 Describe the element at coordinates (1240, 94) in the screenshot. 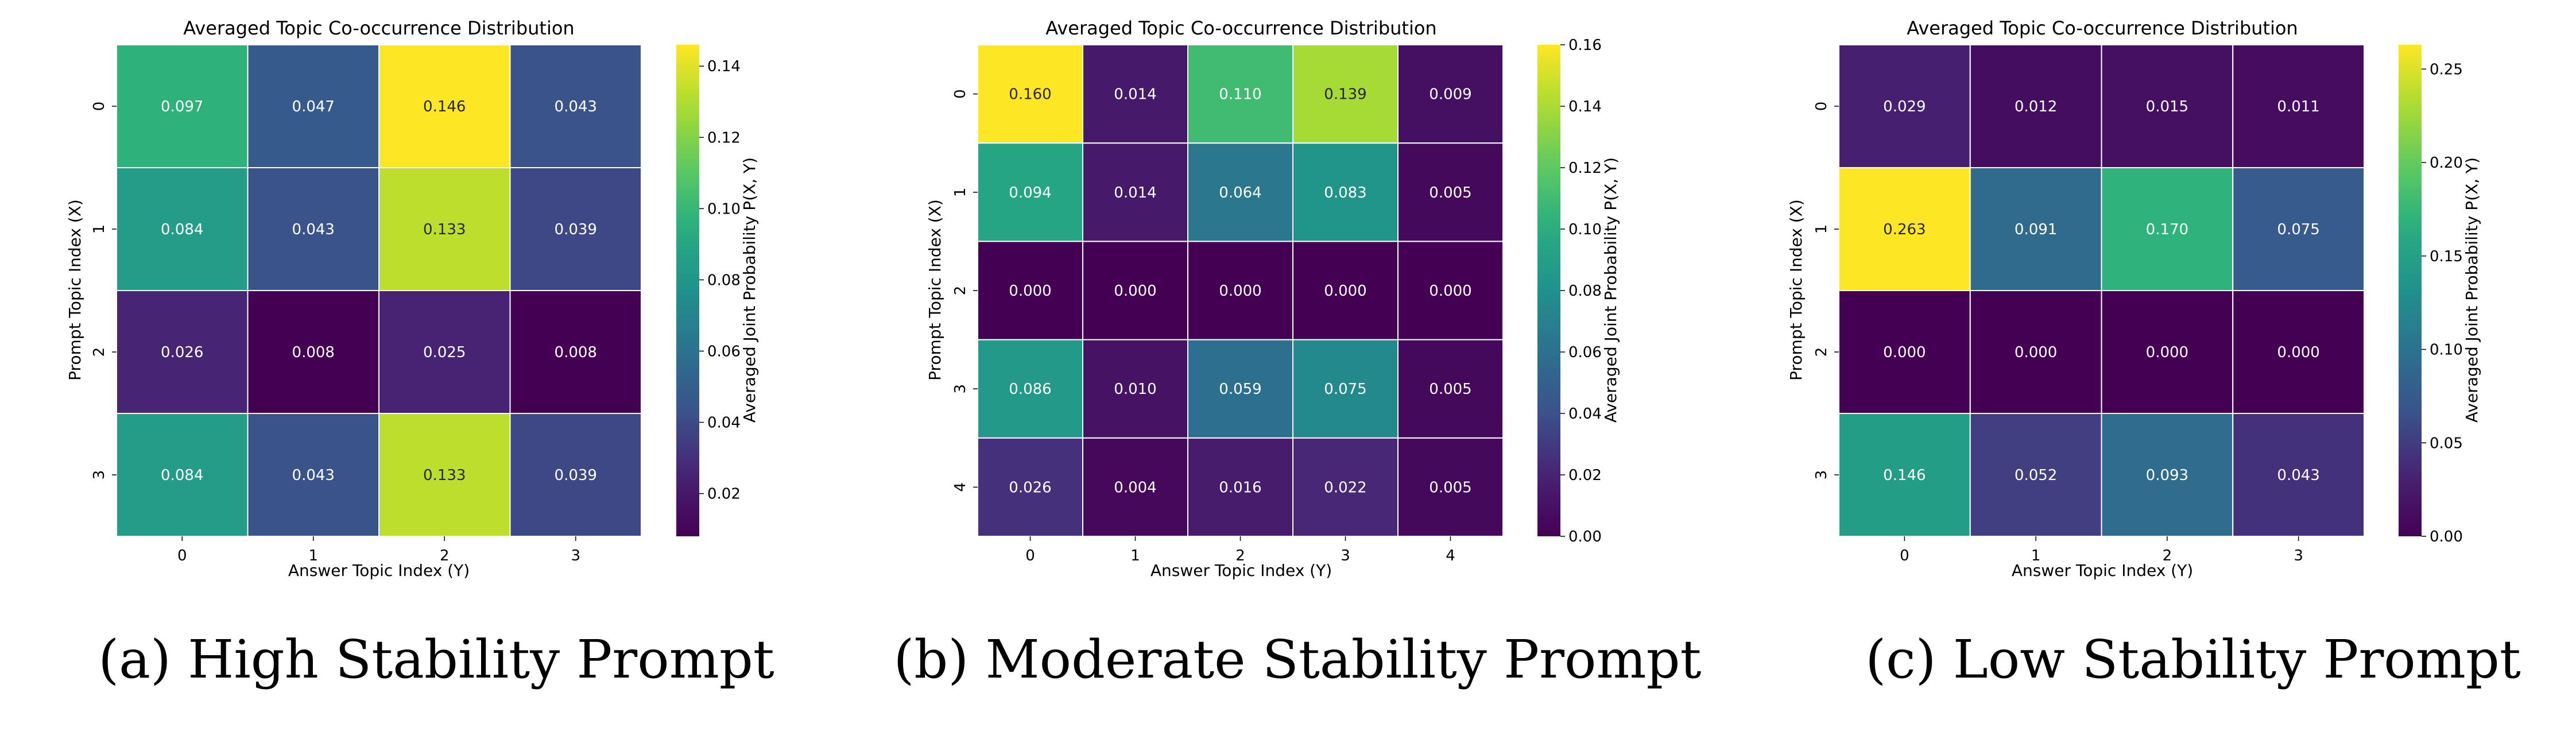

I see `cell-value-label: 0.110` at that location.